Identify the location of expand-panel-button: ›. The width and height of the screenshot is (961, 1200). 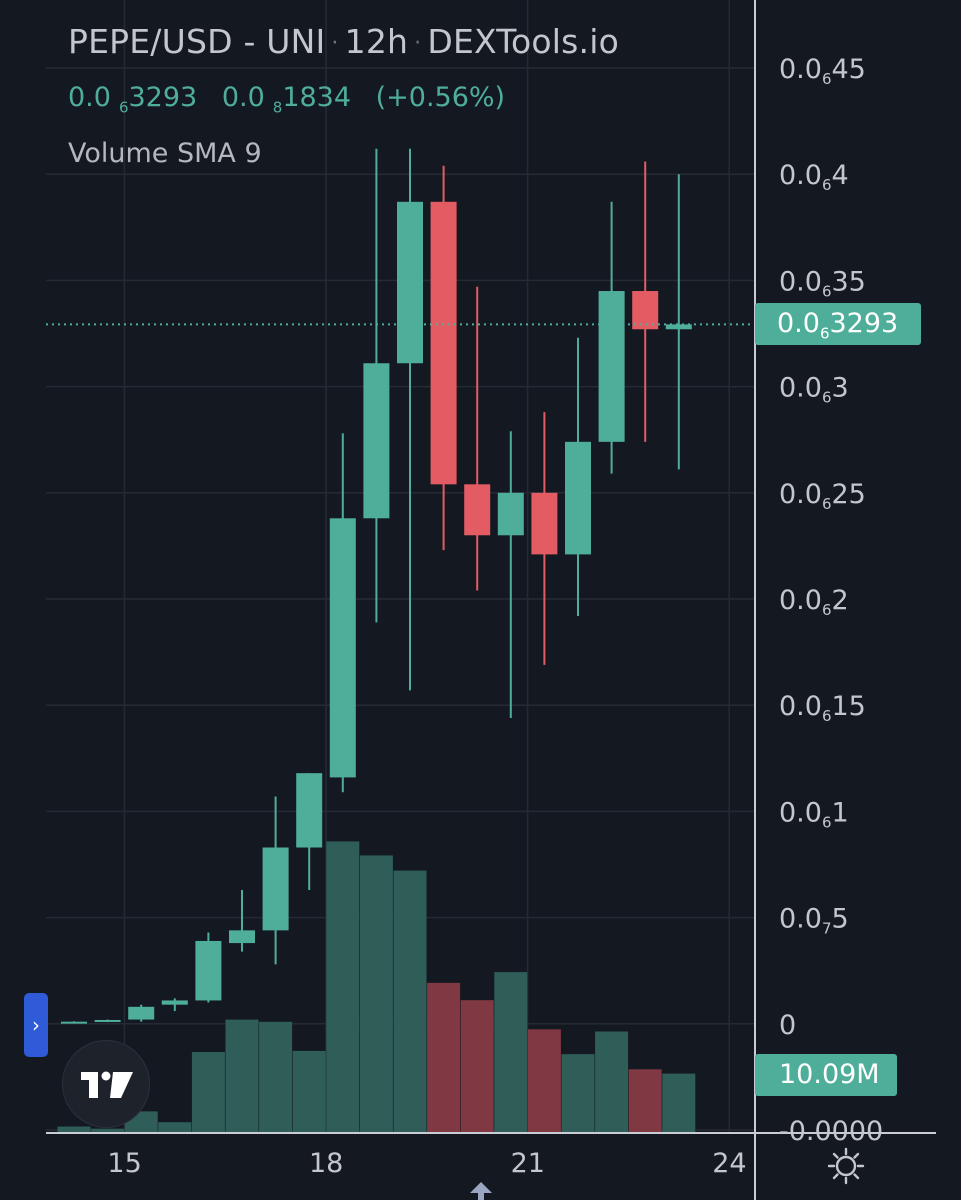
(36, 1025).